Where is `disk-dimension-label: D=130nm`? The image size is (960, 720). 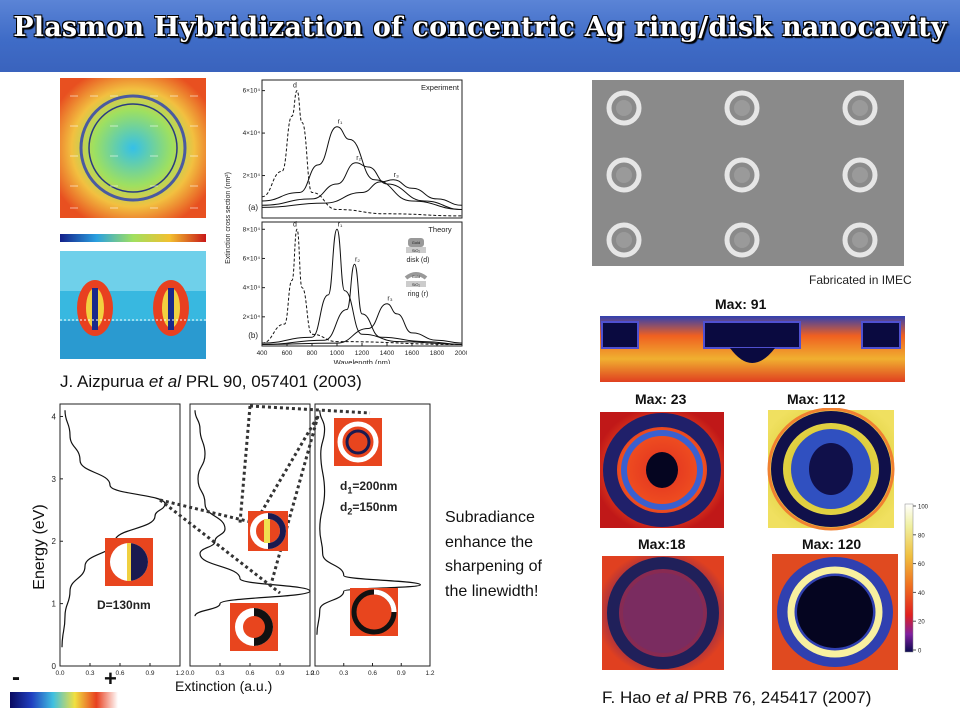 disk-dimension-label: D=130nm is located at coordinates (124, 605).